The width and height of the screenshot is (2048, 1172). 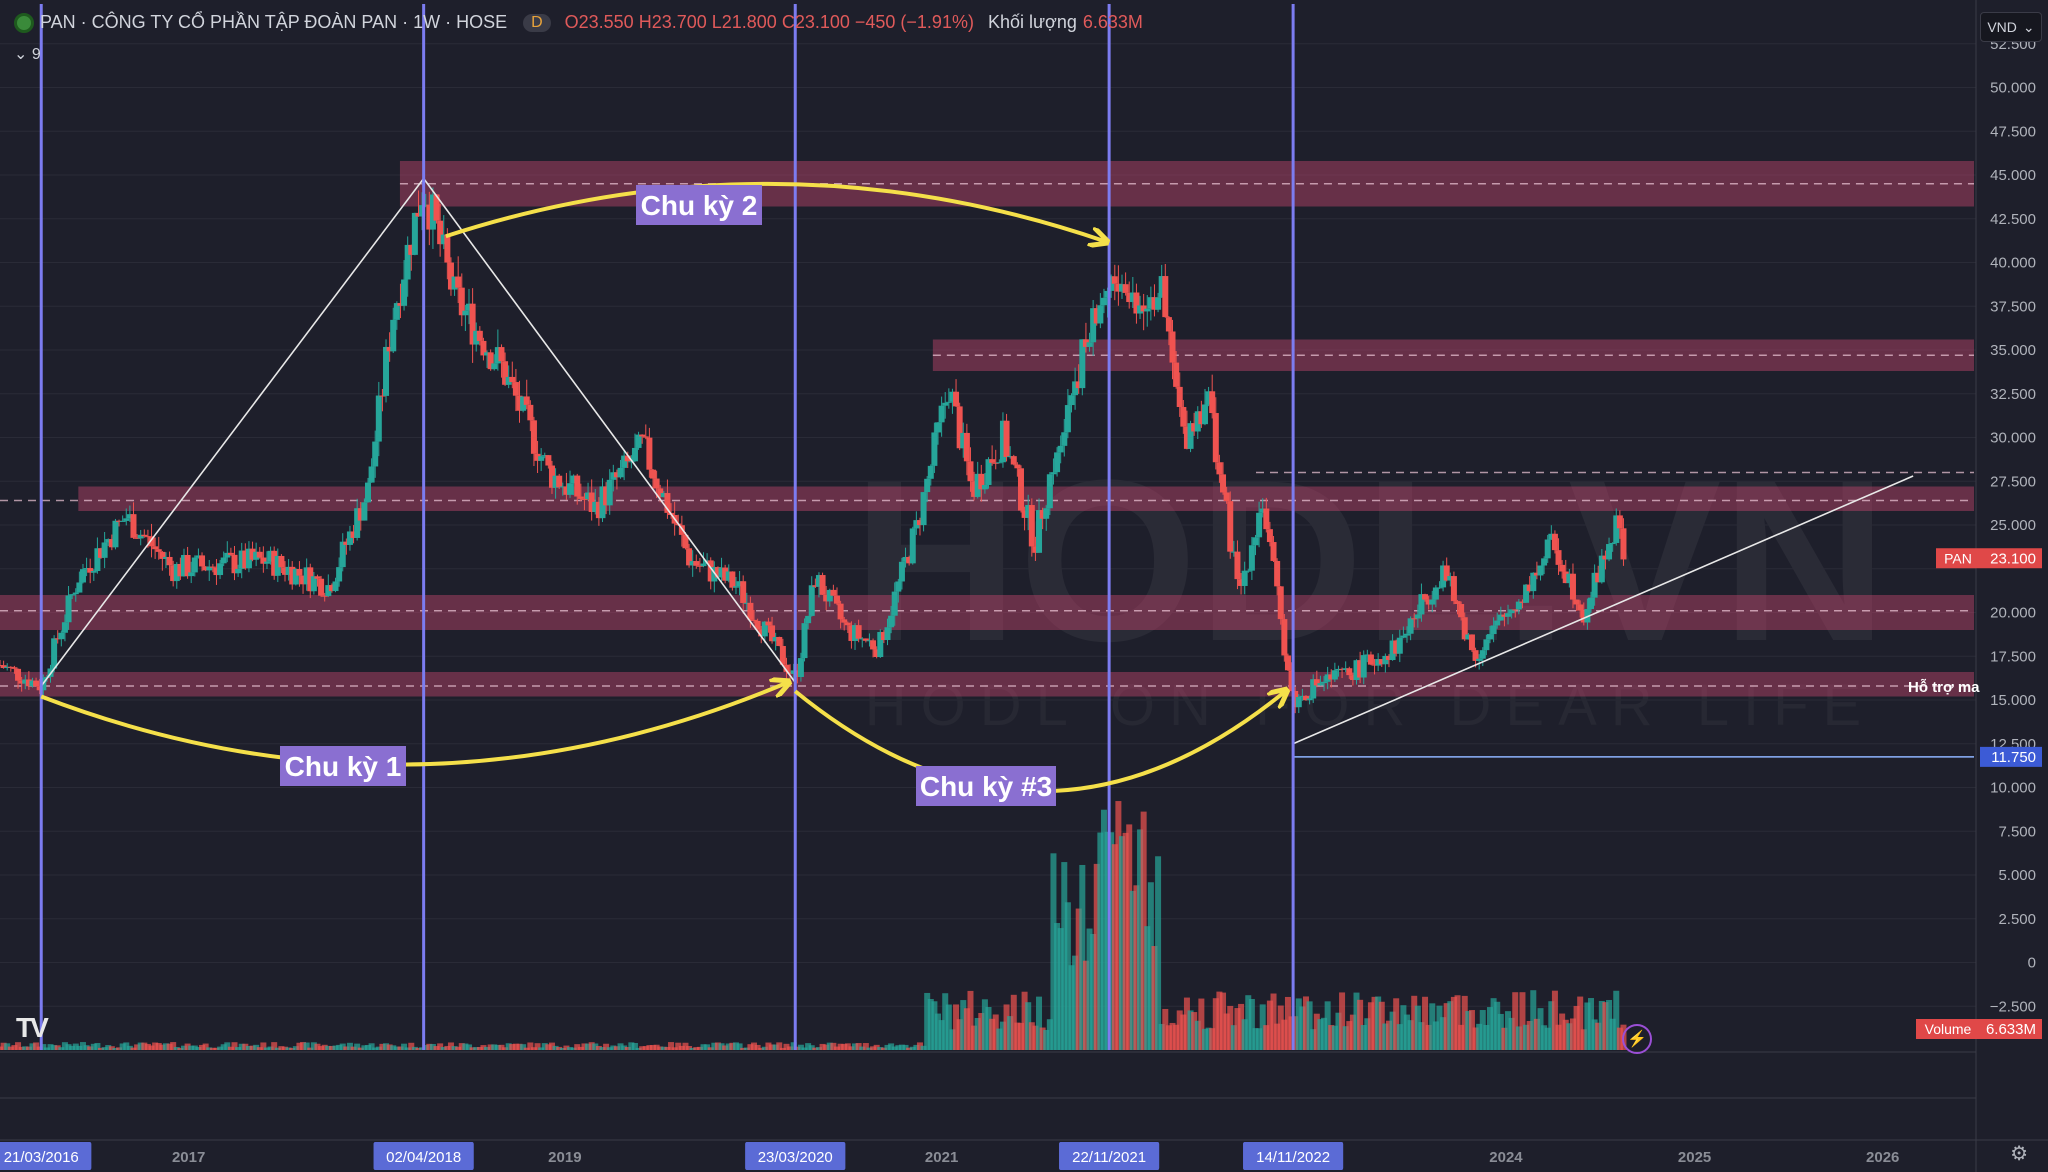 I want to click on lightning-icon: ⚡, so click(x=1637, y=1039).